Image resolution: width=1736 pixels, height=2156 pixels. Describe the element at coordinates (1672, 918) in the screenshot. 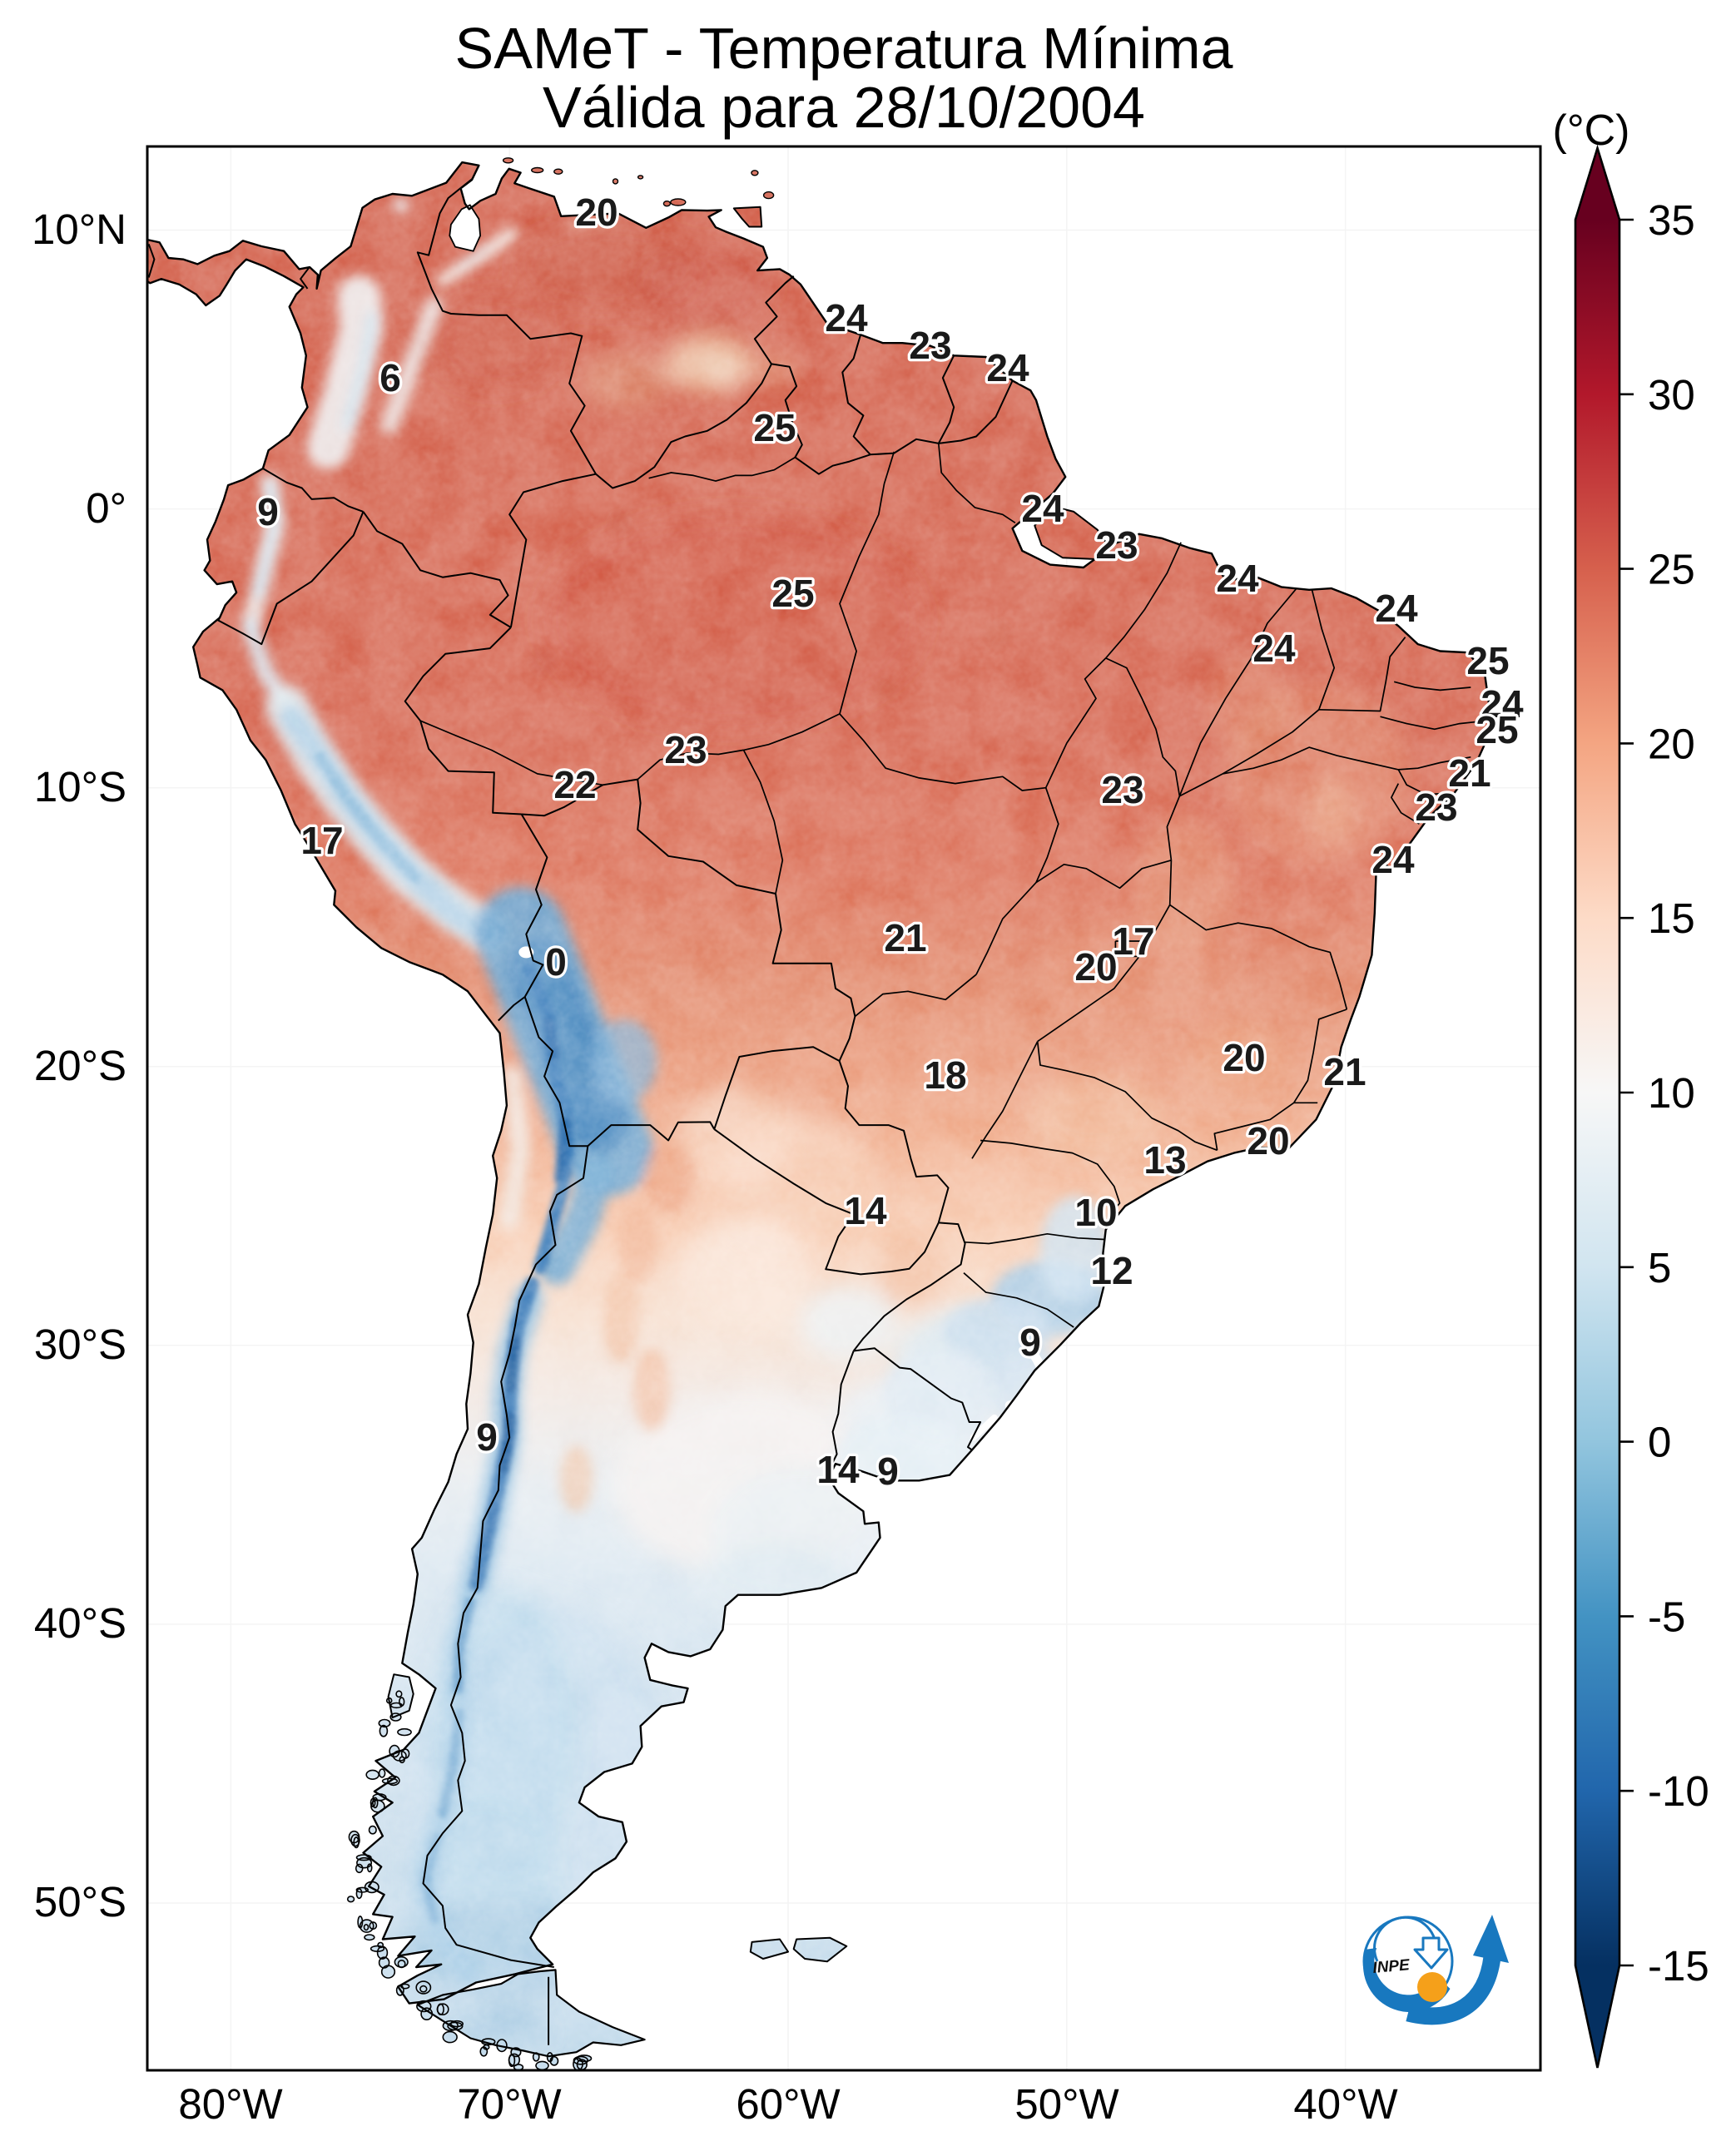

I see `svg-text: 15` at that location.